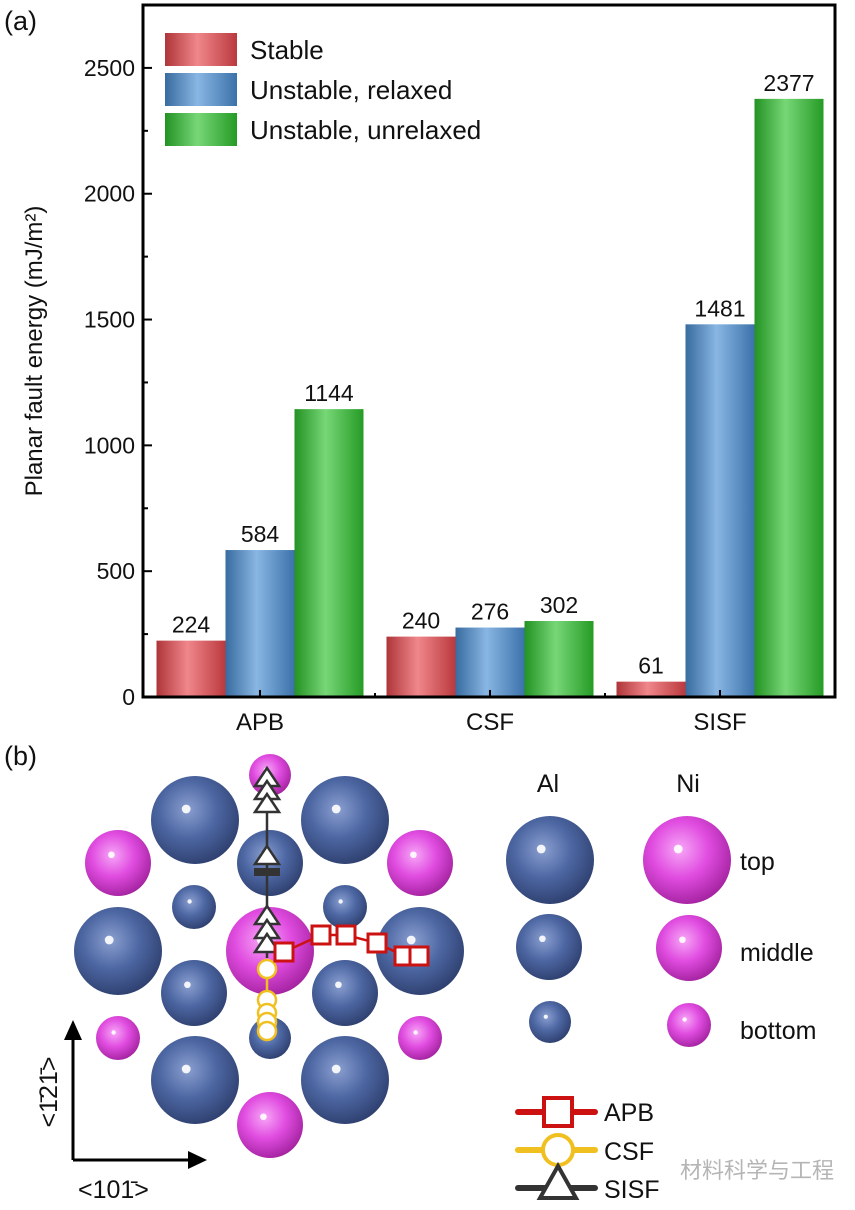  Describe the element at coordinates (559, 605) in the screenshot. I see `data-label: 302` at that location.